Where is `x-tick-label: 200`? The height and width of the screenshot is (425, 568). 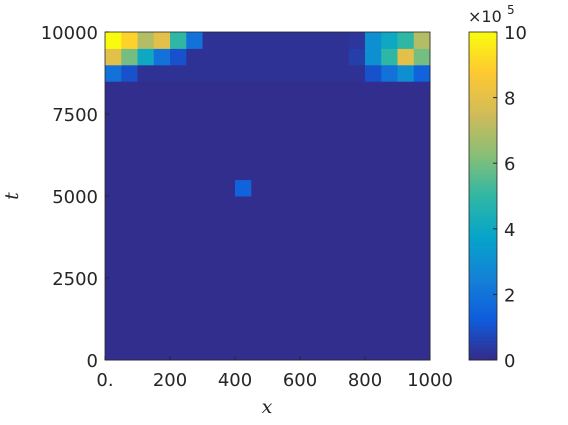 x-tick-label: 200 is located at coordinates (170, 380).